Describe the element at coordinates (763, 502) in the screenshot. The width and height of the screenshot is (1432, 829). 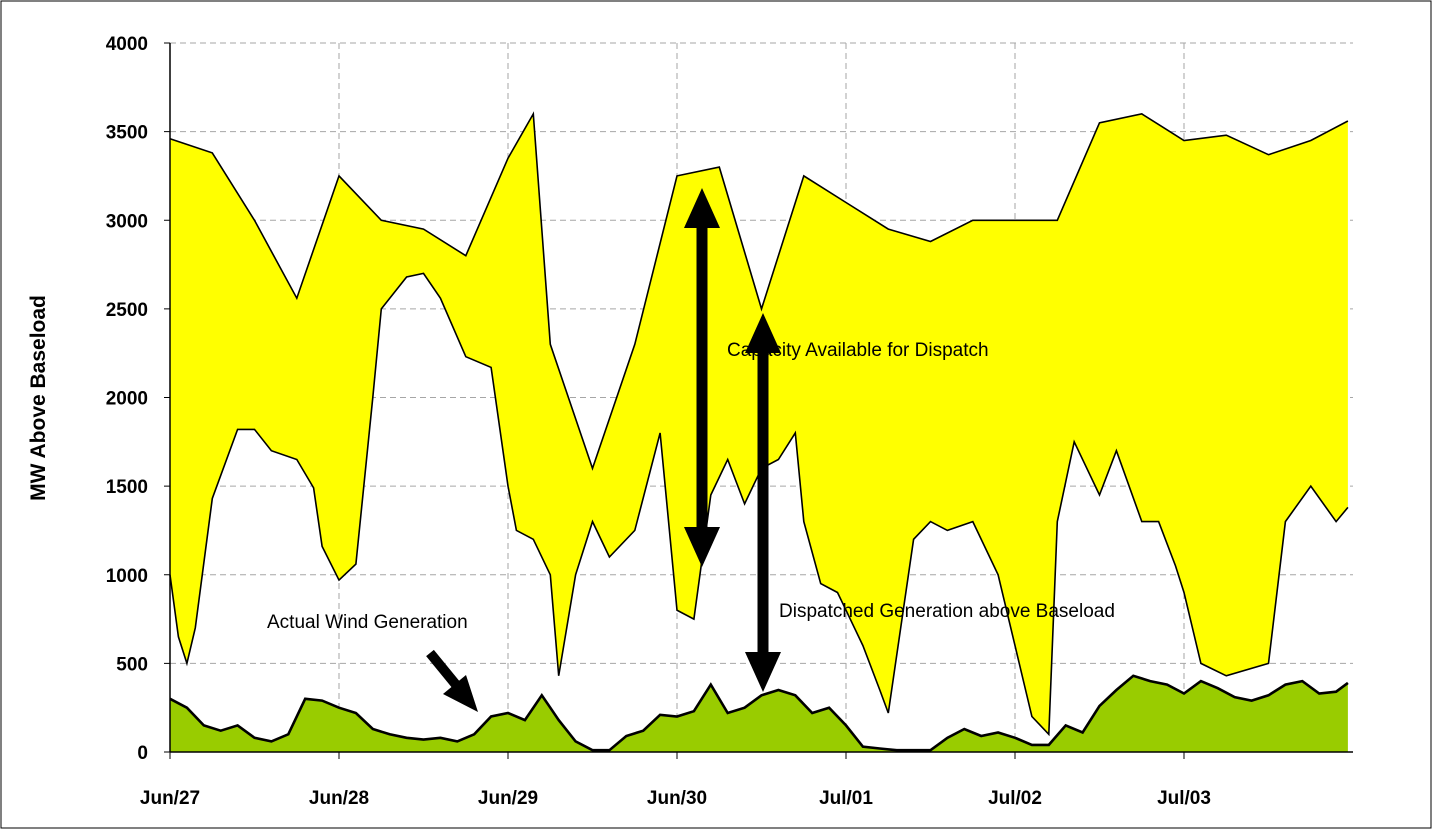
I see `dispatched-double-arrow` at that location.